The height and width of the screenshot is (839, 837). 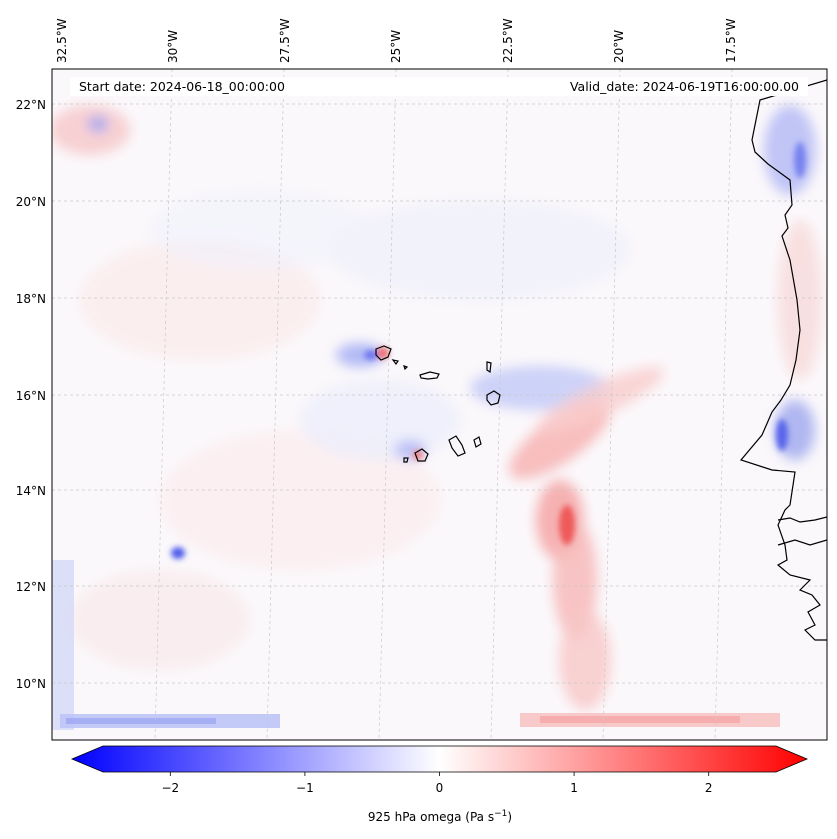 I want to click on colorbar-ticks: −2 −1 0 1 2, so click(x=437, y=783).